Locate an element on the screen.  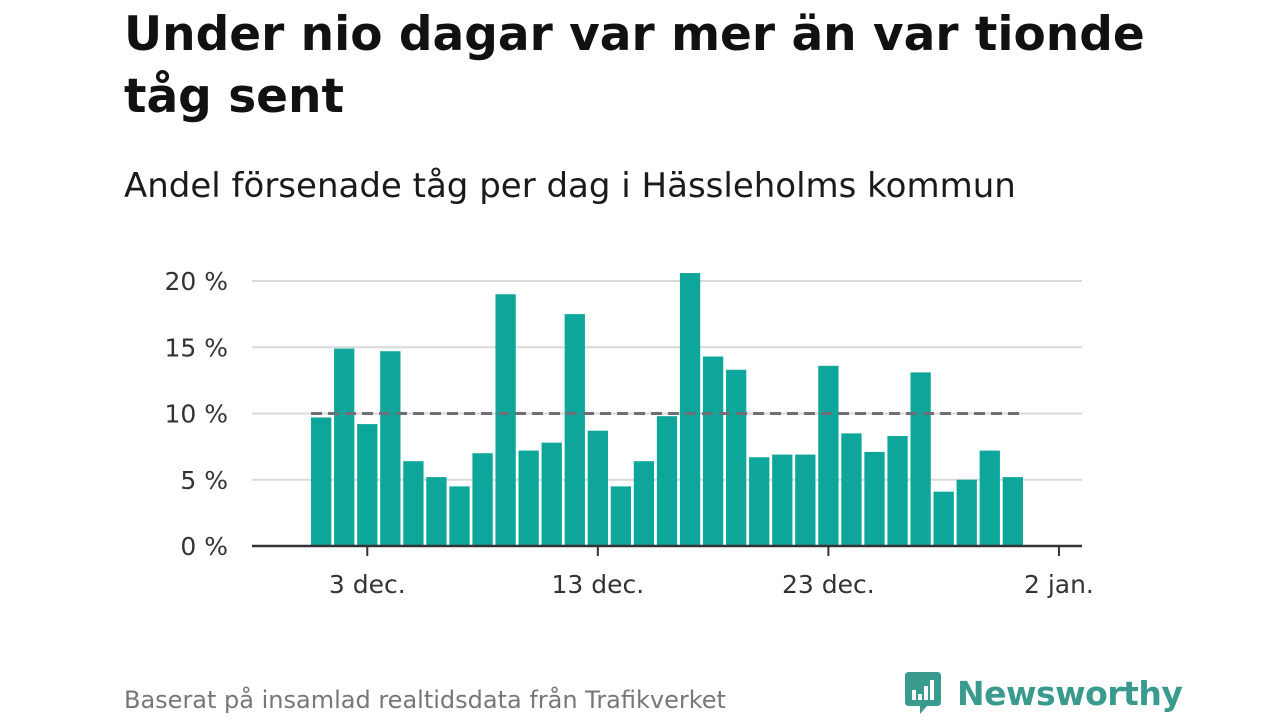
y-tick-label: 15 % is located at coordinates (196, 347).